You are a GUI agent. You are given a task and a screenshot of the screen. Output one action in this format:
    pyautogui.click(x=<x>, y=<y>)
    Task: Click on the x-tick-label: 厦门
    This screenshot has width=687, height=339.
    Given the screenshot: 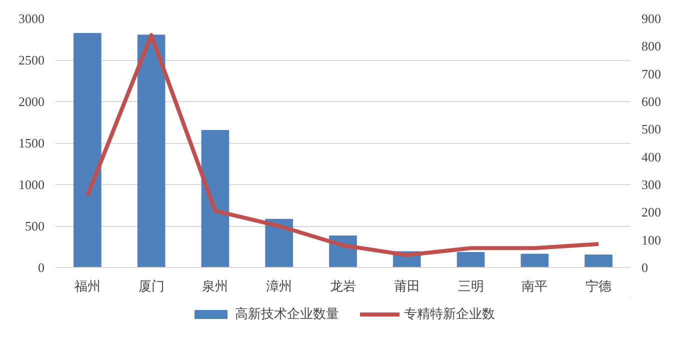 What is the action you would take?
    pyautogui.click(x=151, y=286)
    